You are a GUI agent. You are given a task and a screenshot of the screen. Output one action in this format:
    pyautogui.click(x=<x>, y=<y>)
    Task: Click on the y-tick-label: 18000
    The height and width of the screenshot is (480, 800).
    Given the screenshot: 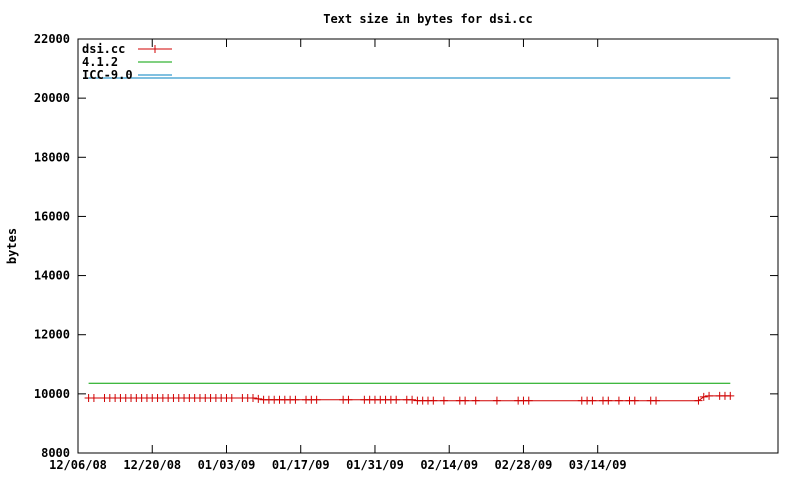 What is the action you would take?
    pyautogui.click(x=52, y=157)
    